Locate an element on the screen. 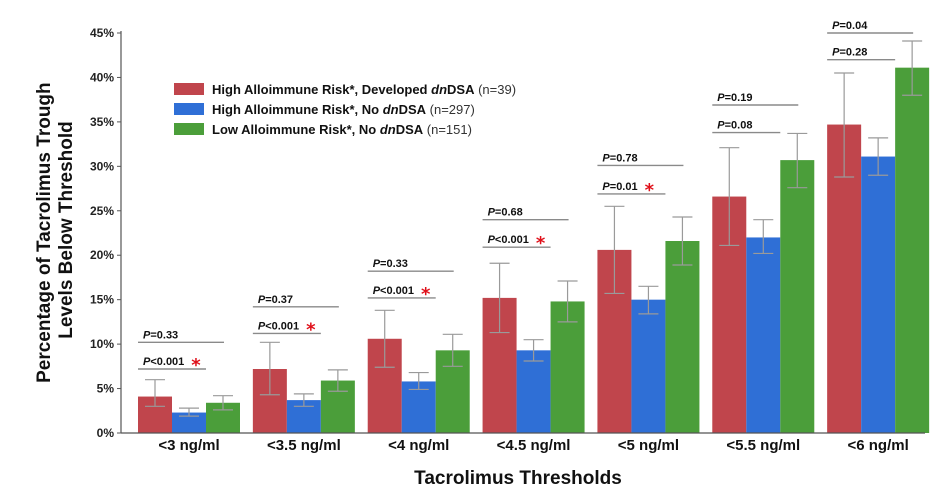  y-tick-label: 40% is located at coordinates (102, 77).